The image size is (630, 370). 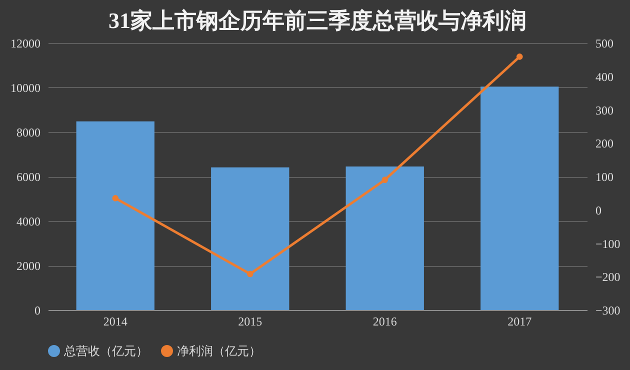 What do you see at coordinates (28, 133) in the screenshot?
I see `y-tick-label: 8000` at bounding box center [28, 133].